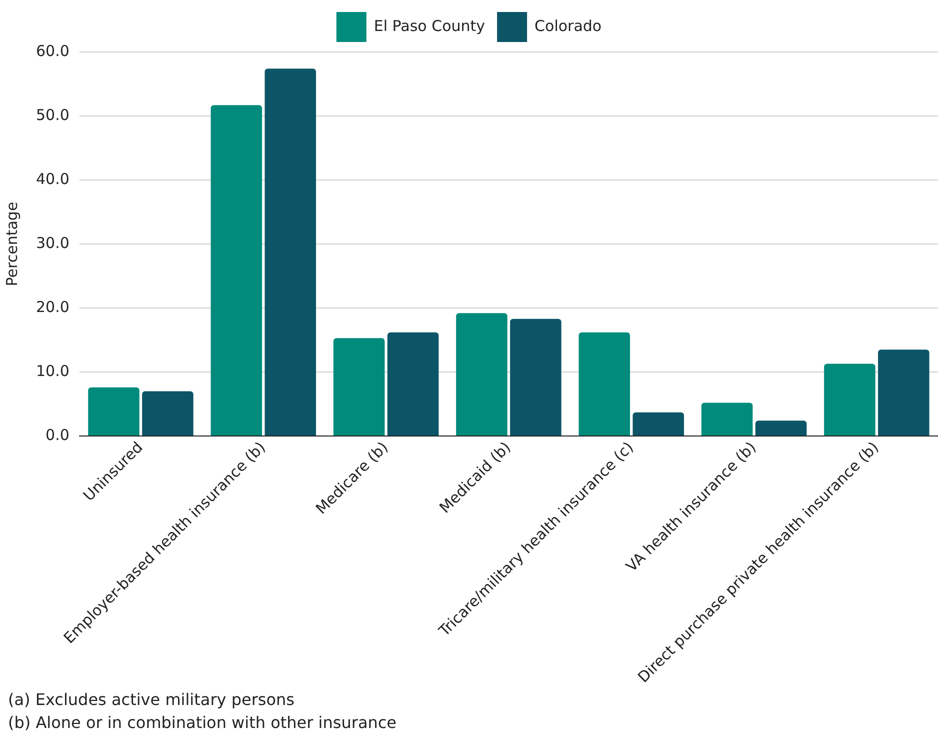 This screenshot has width=938, height=735. I want to click on y-tick-label: 50.0, so click(53, 115).